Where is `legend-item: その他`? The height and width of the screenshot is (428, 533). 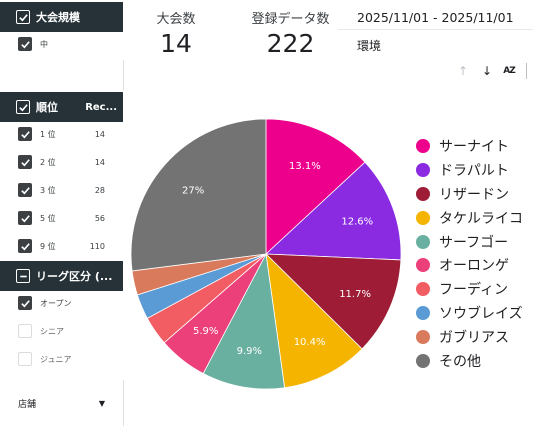 legend-item: その他 is located at coordinates (469, 361).